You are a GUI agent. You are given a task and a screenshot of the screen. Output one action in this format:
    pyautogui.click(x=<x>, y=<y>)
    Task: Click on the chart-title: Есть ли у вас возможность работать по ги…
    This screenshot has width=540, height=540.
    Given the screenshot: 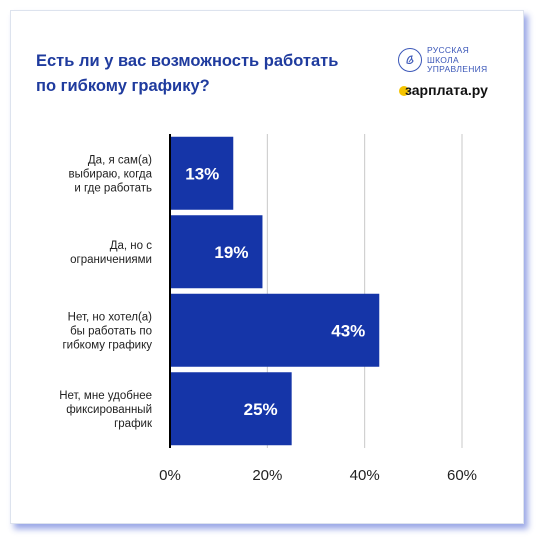 What is the action you would take?
    pyautogui.click(x=206, y=74)
    